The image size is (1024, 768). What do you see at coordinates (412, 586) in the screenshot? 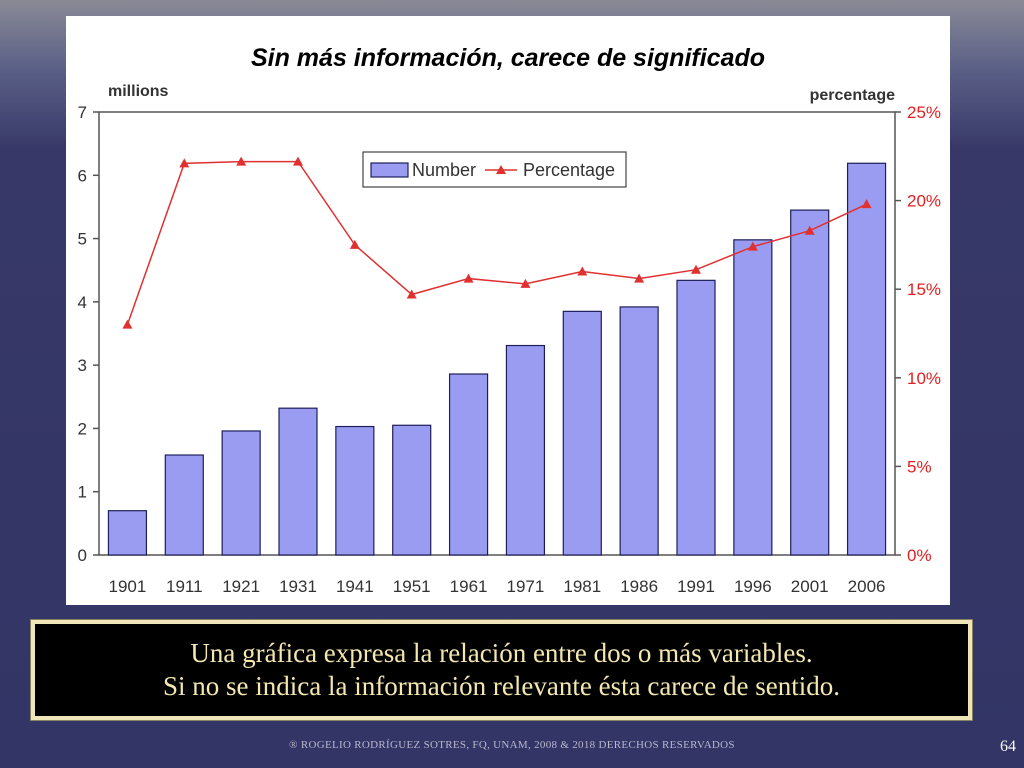
I see `x-tick-label: 1951` at bounding box center [412, 586].